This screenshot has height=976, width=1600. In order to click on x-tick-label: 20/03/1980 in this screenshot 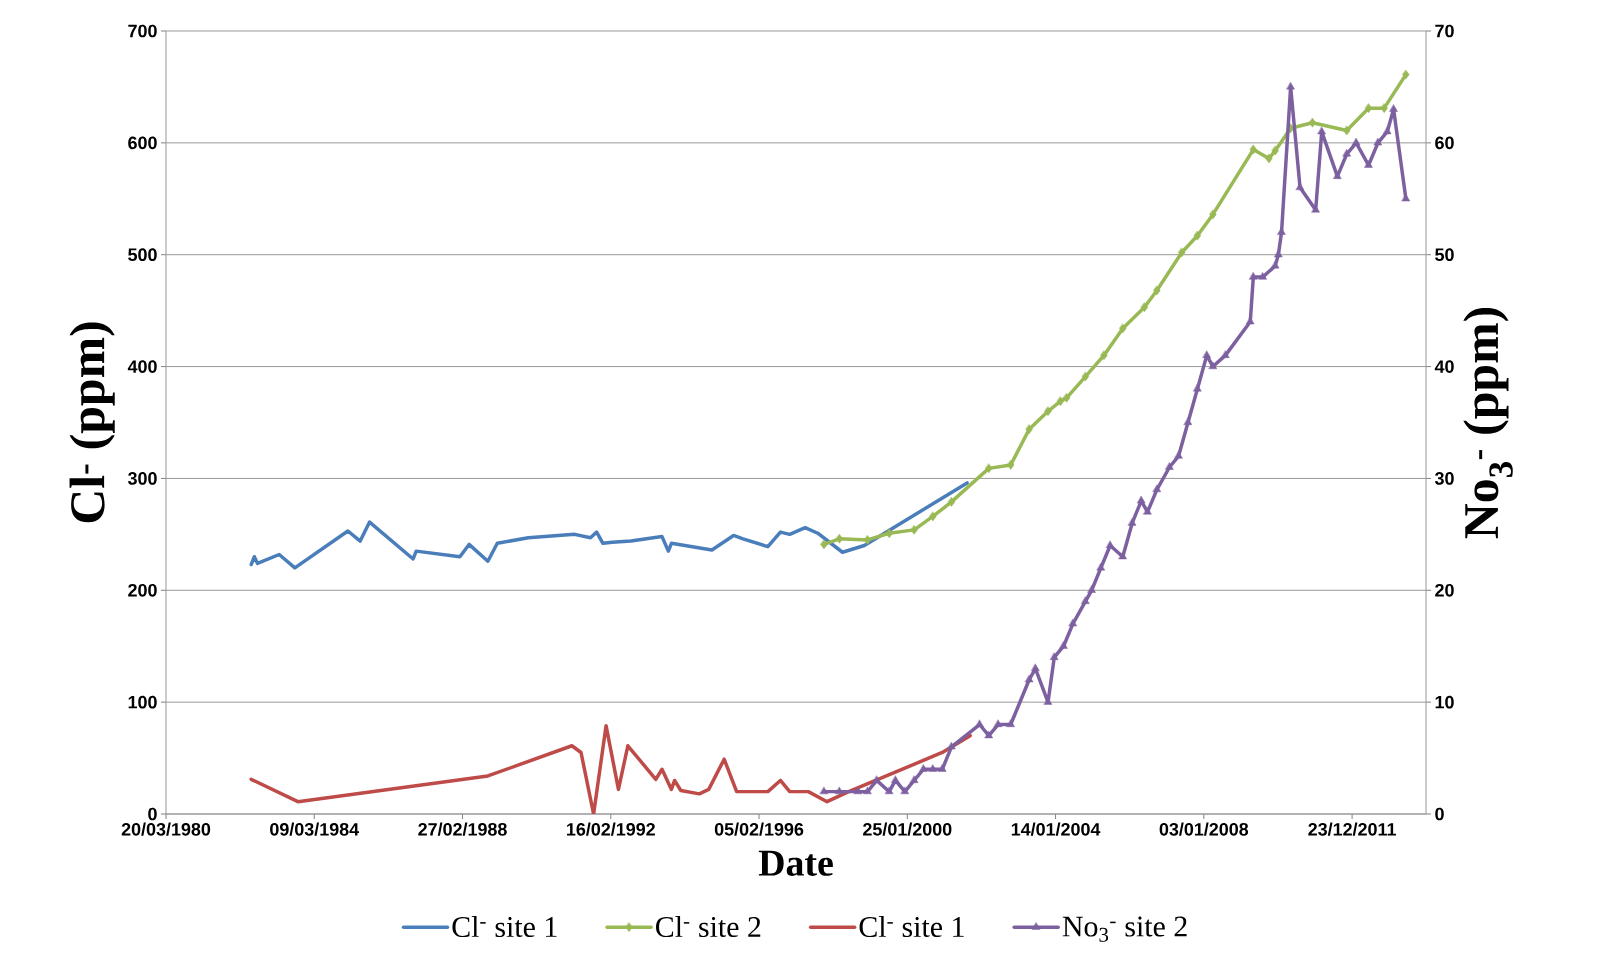, I will do `click(166, 829)`.